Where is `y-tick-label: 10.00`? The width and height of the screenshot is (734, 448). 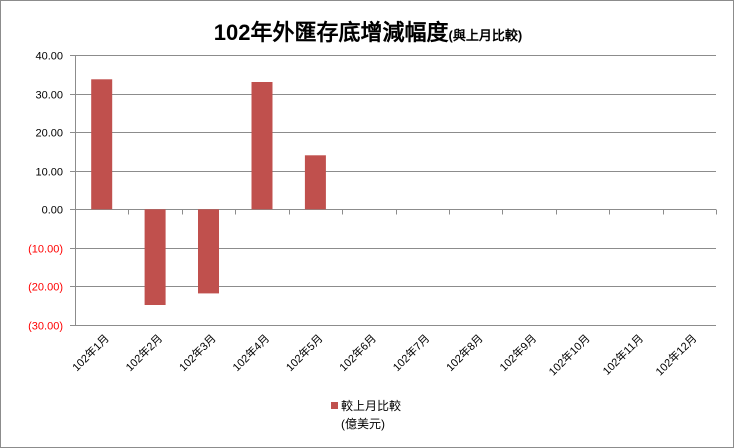 y-tick-label: 10.00 is located at coordinates (49, 173).